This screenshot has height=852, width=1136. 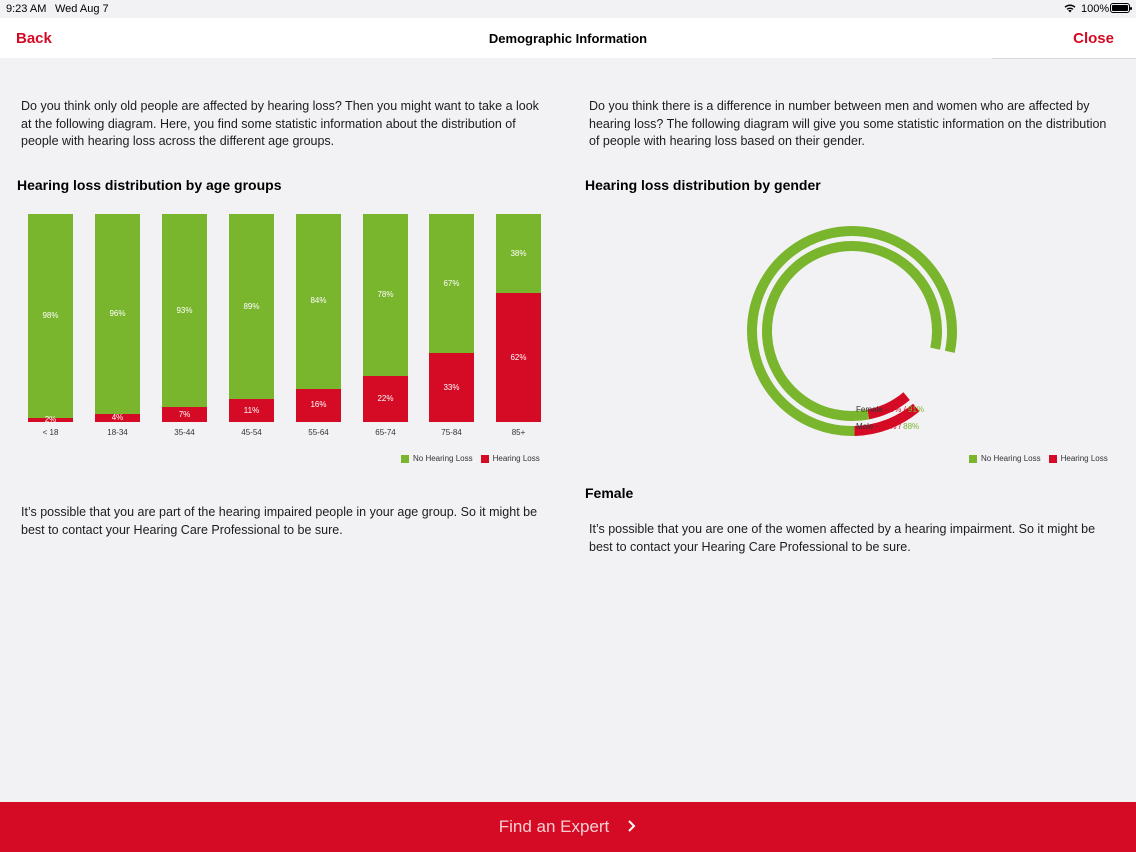 I want to click on bar-label-loss: 2%, so click(x=50, y=419).